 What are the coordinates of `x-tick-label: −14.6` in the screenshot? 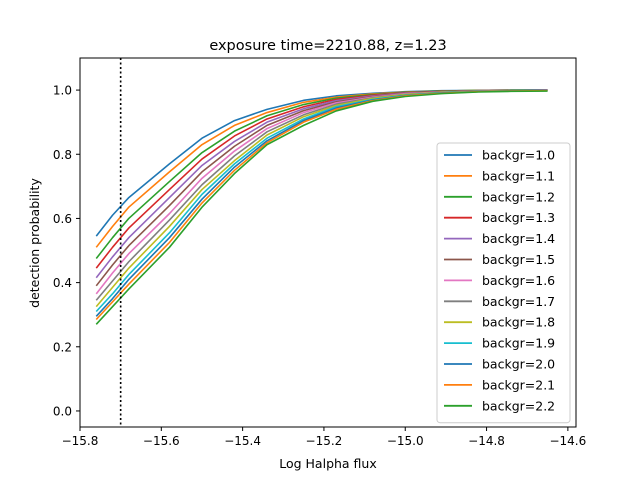 It's located at (567, 441).